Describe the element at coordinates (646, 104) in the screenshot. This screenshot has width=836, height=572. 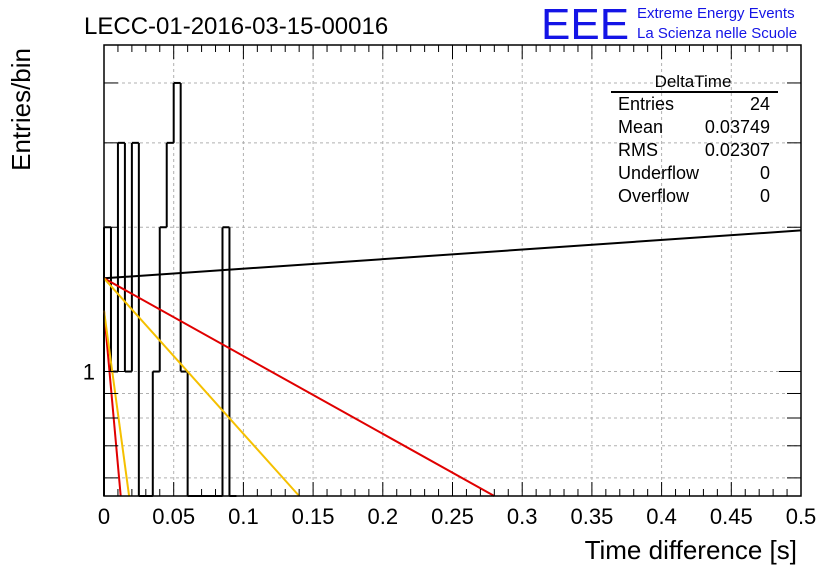
I see `stats-label: Entries` at that location.